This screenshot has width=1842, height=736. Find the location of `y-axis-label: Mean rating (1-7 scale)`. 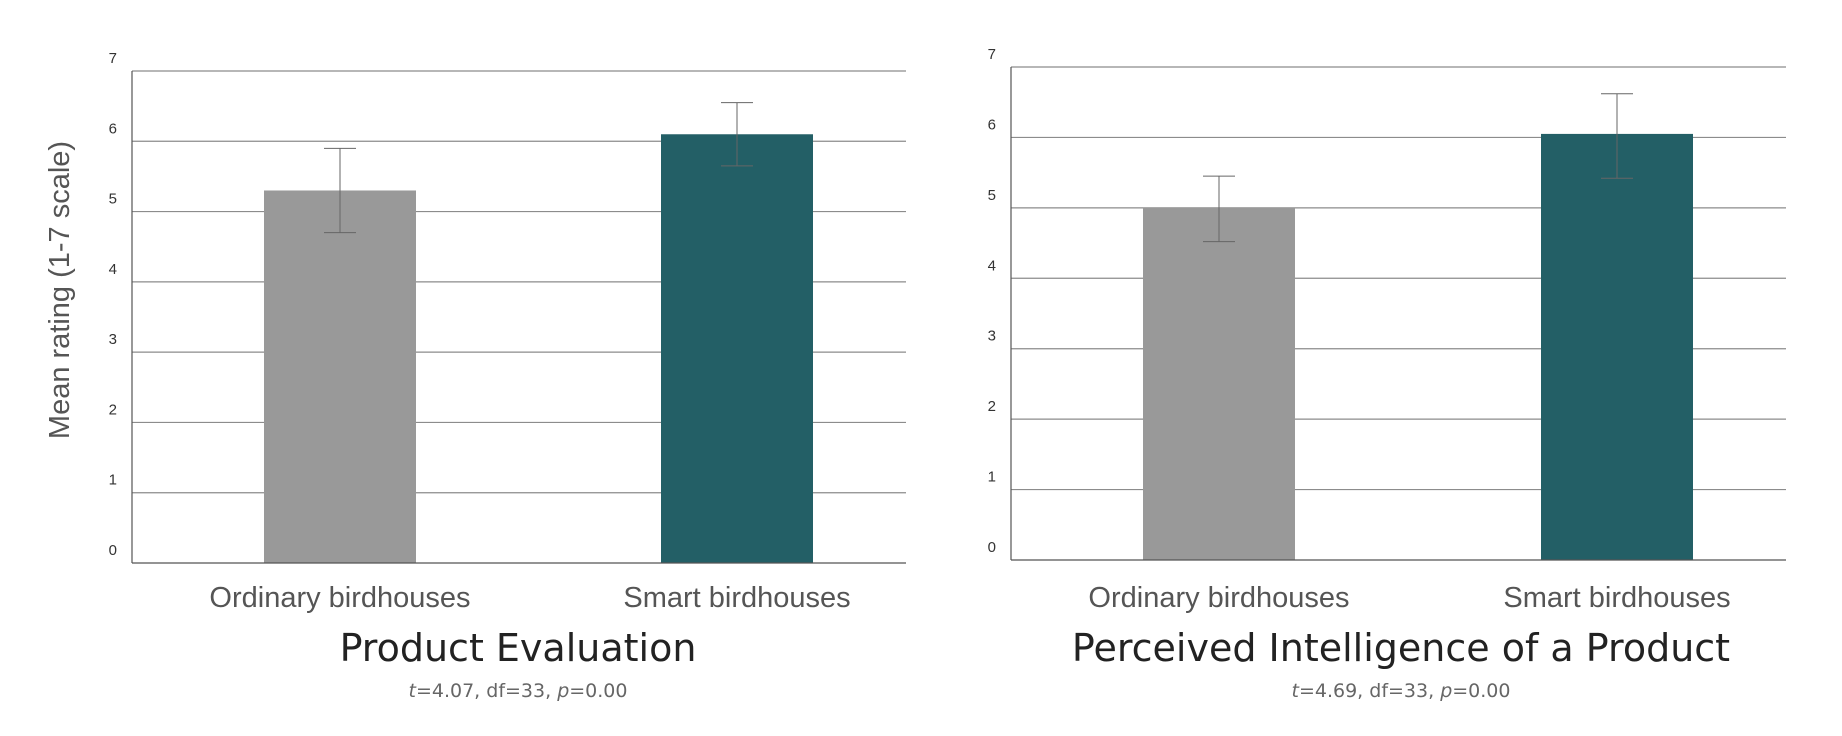

y-axis-label: Mean rating (1-7 scale) is located at coordinates (60, 290).